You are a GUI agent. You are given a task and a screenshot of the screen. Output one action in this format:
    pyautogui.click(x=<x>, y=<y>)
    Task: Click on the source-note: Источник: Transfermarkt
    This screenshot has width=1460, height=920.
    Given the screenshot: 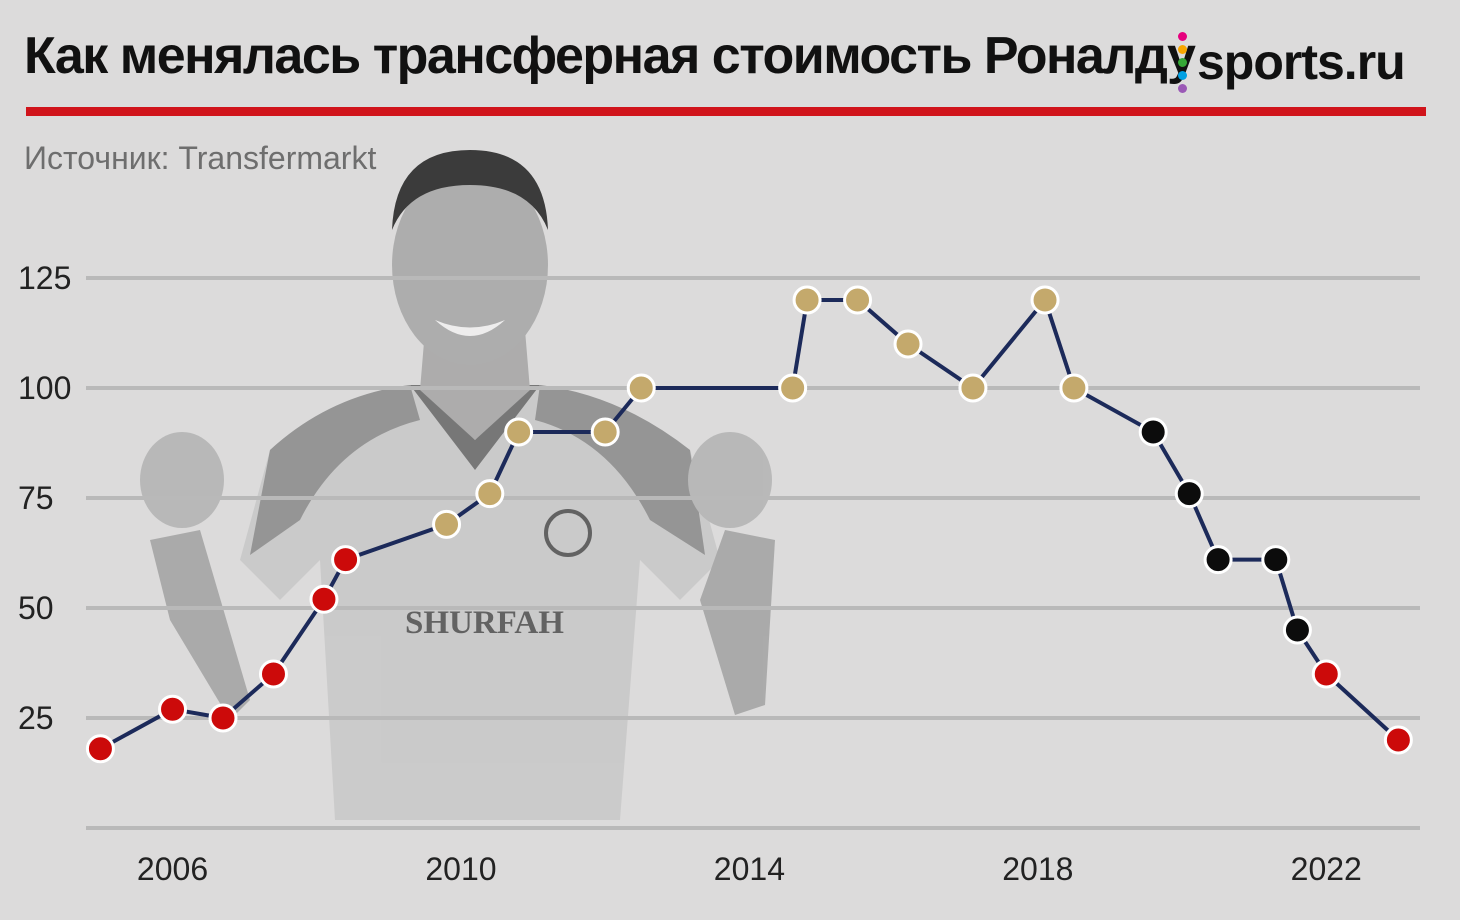 What is the action you would take?
    pyautogui.click(x=200, y=158)
    